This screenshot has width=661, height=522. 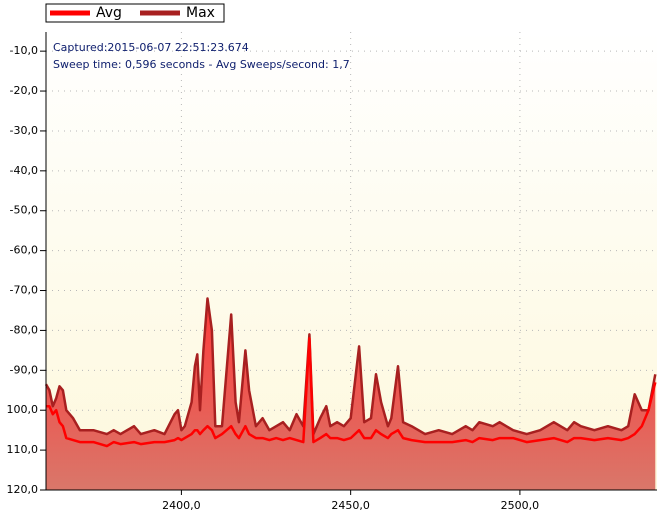 I want to click on y-tick-label: -10,0, so click(x=24, y=50).